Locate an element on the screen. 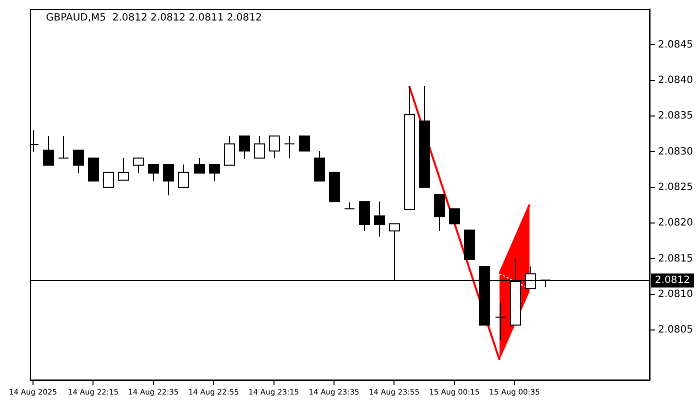  chart-title: GBPAUD,M5 2.0812 2.0812 2.0811 2.0812 is located at coordinates (154, 18).